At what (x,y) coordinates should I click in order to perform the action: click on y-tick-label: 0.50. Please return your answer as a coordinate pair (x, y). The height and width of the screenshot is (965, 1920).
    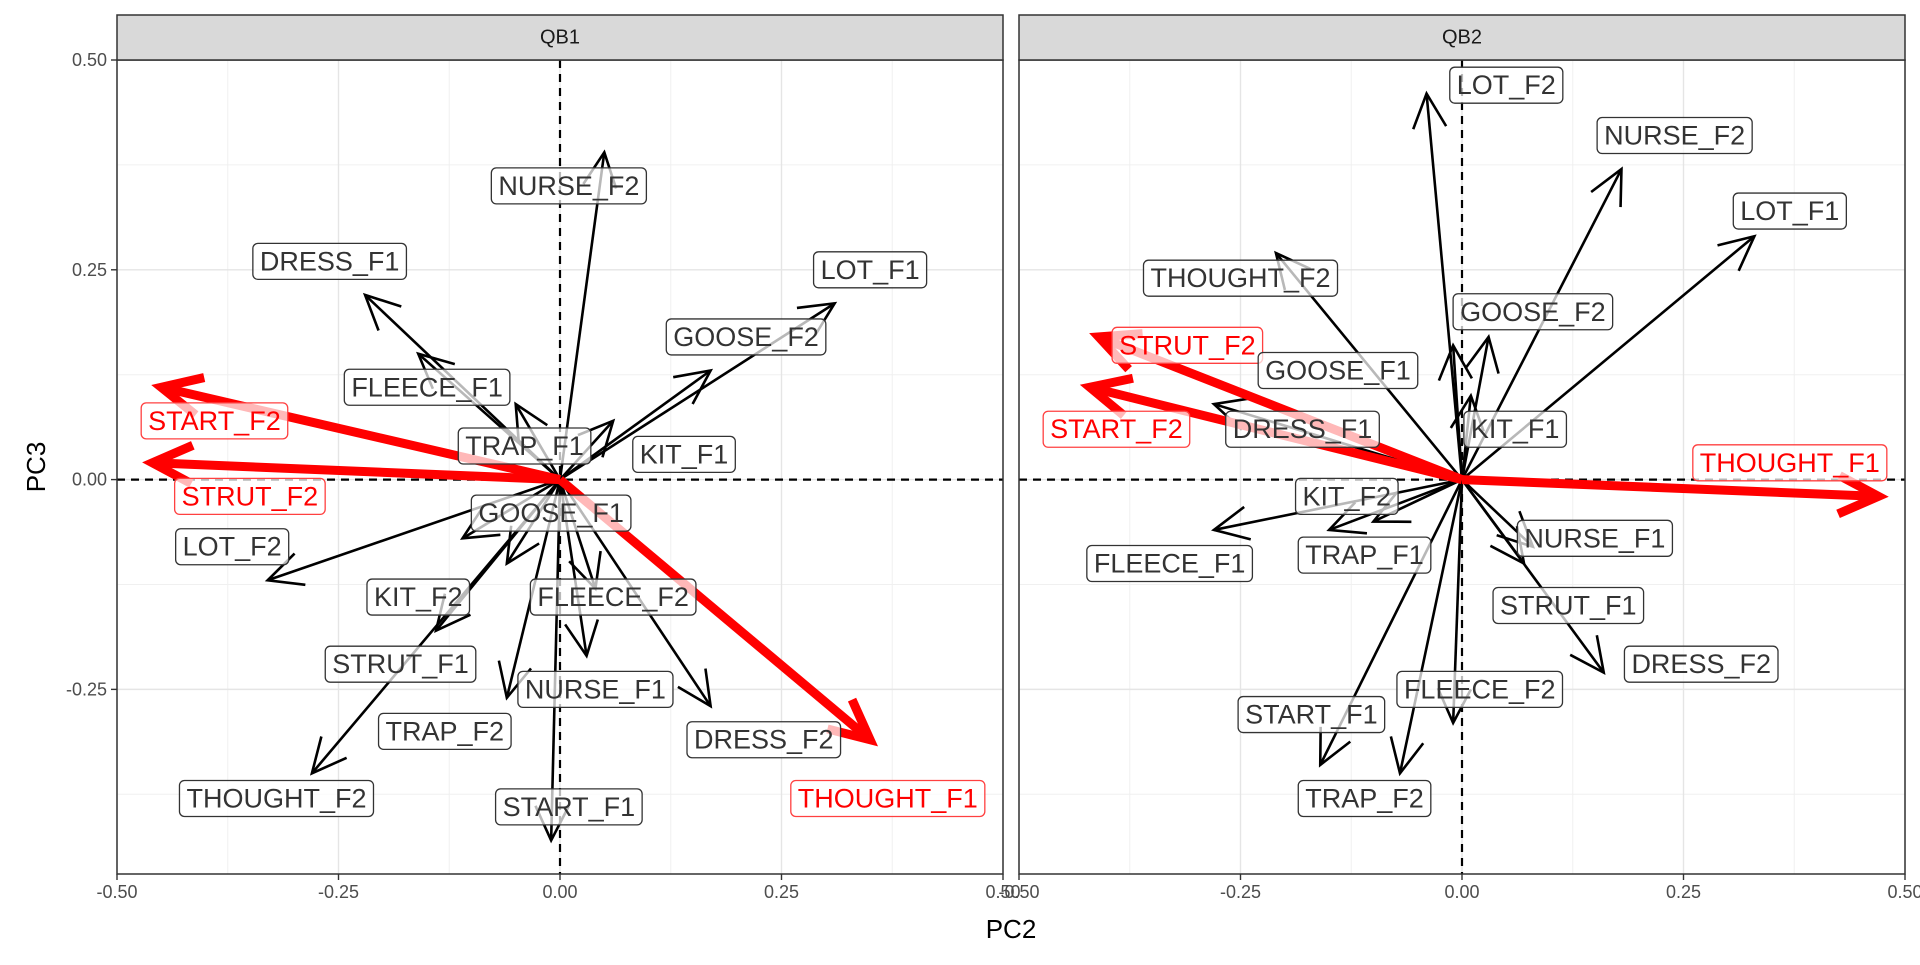
    Looking at the image, I should click on (89, 60).